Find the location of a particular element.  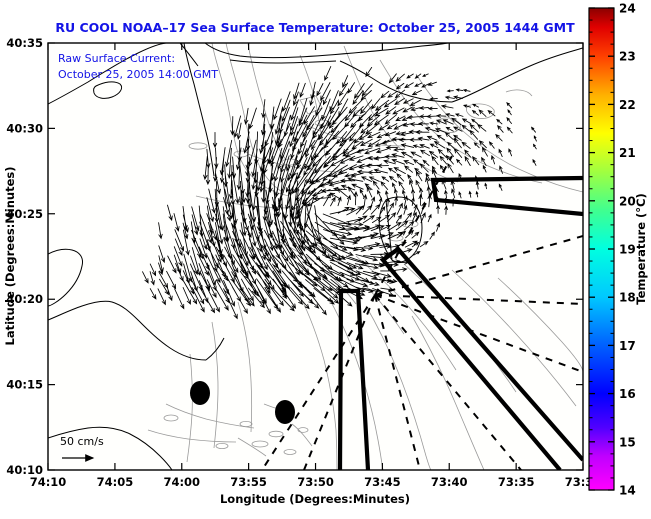

colorbar-tick-label: 17 is located at coordinates (627, 346).